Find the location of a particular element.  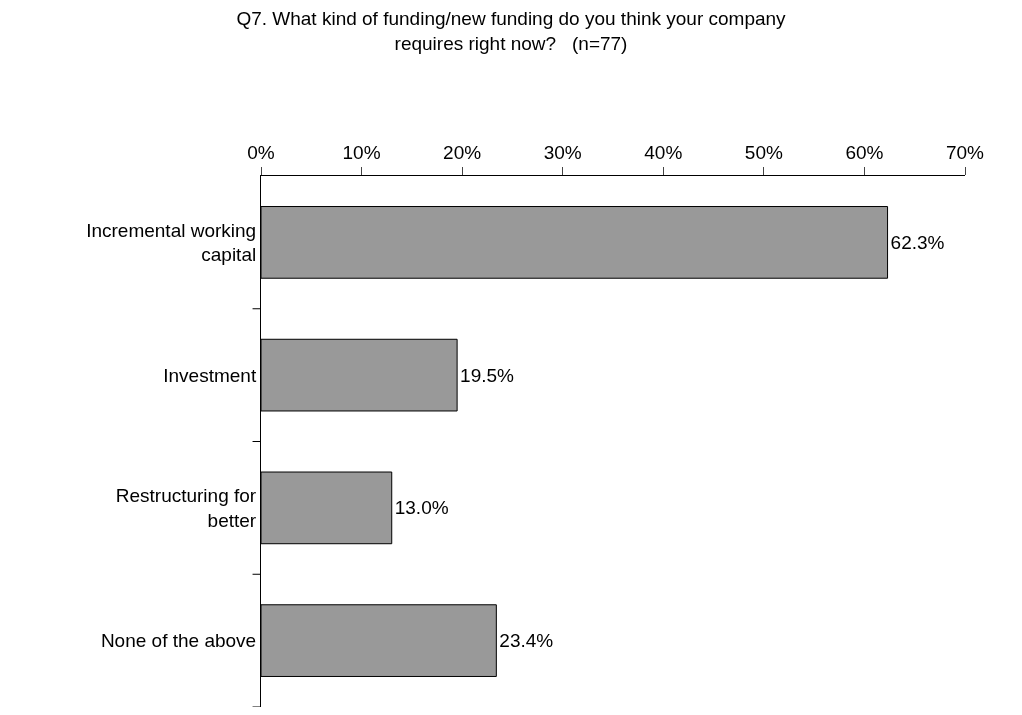

x-tick-label: 10% is located at coordinates (361, 153).